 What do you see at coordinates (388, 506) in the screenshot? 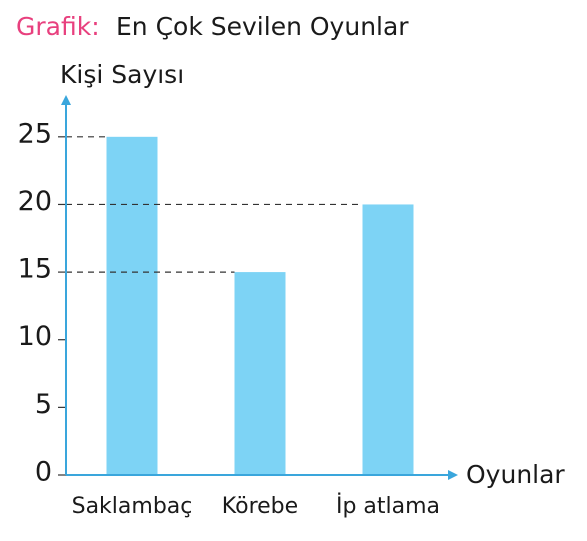
I see `x-tick-label: İp atlama` at bounding box center [388, 506].